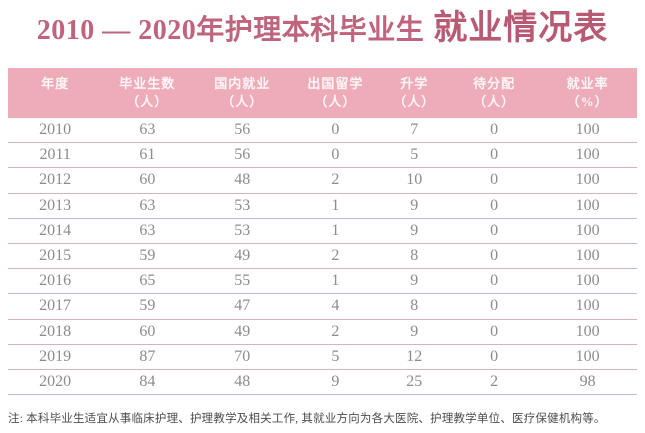 Image resolution: width=645 pixels, height=433 pixels. Describe the element at coordinates (230, 30) in the screenshot. I see `page-title-prefix: 2010 — 2020年护理本科毕业生` at that location.